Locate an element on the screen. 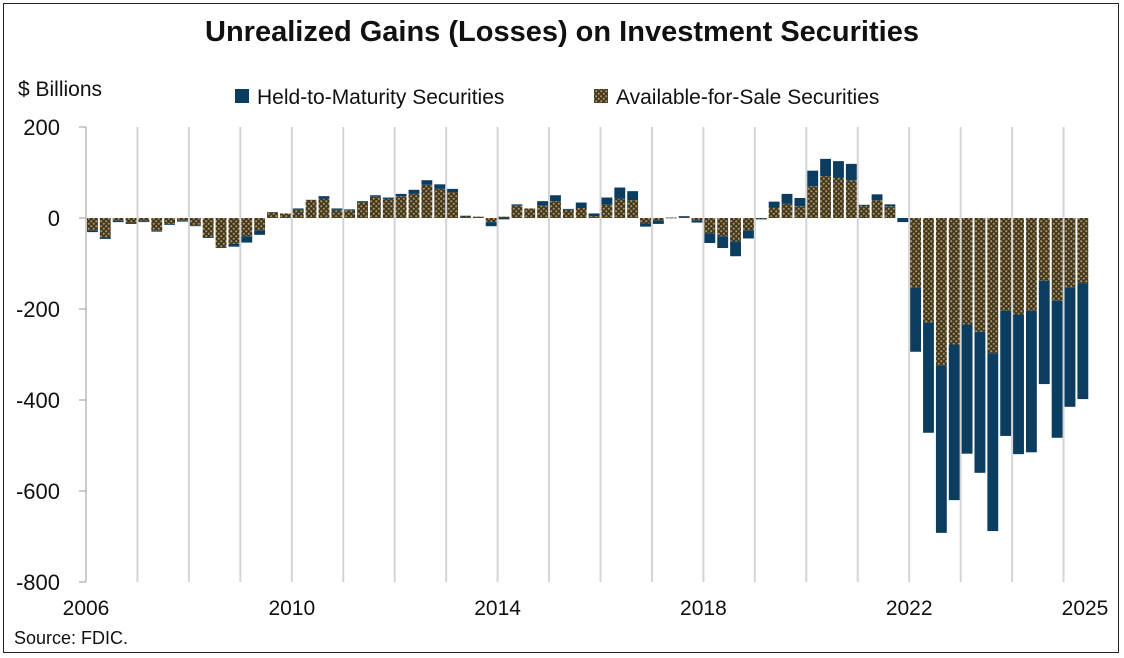  y-tick-label: -200 is located at coordinates (38, 309).